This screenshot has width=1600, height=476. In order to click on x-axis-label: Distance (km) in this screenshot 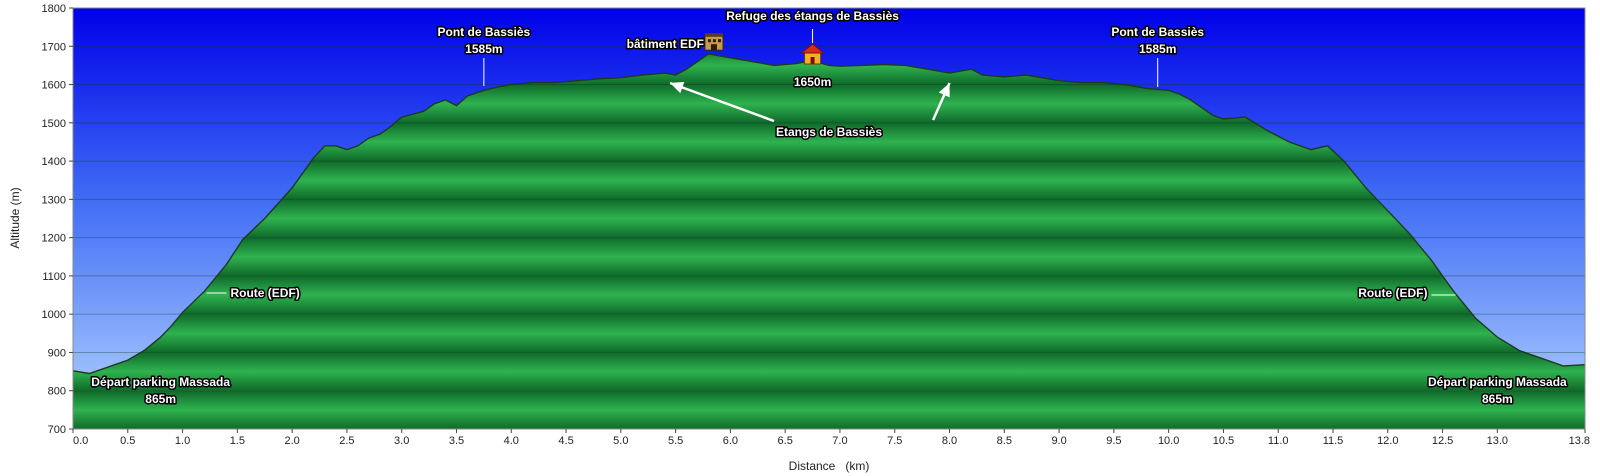, I will do `click(829, 466)`.